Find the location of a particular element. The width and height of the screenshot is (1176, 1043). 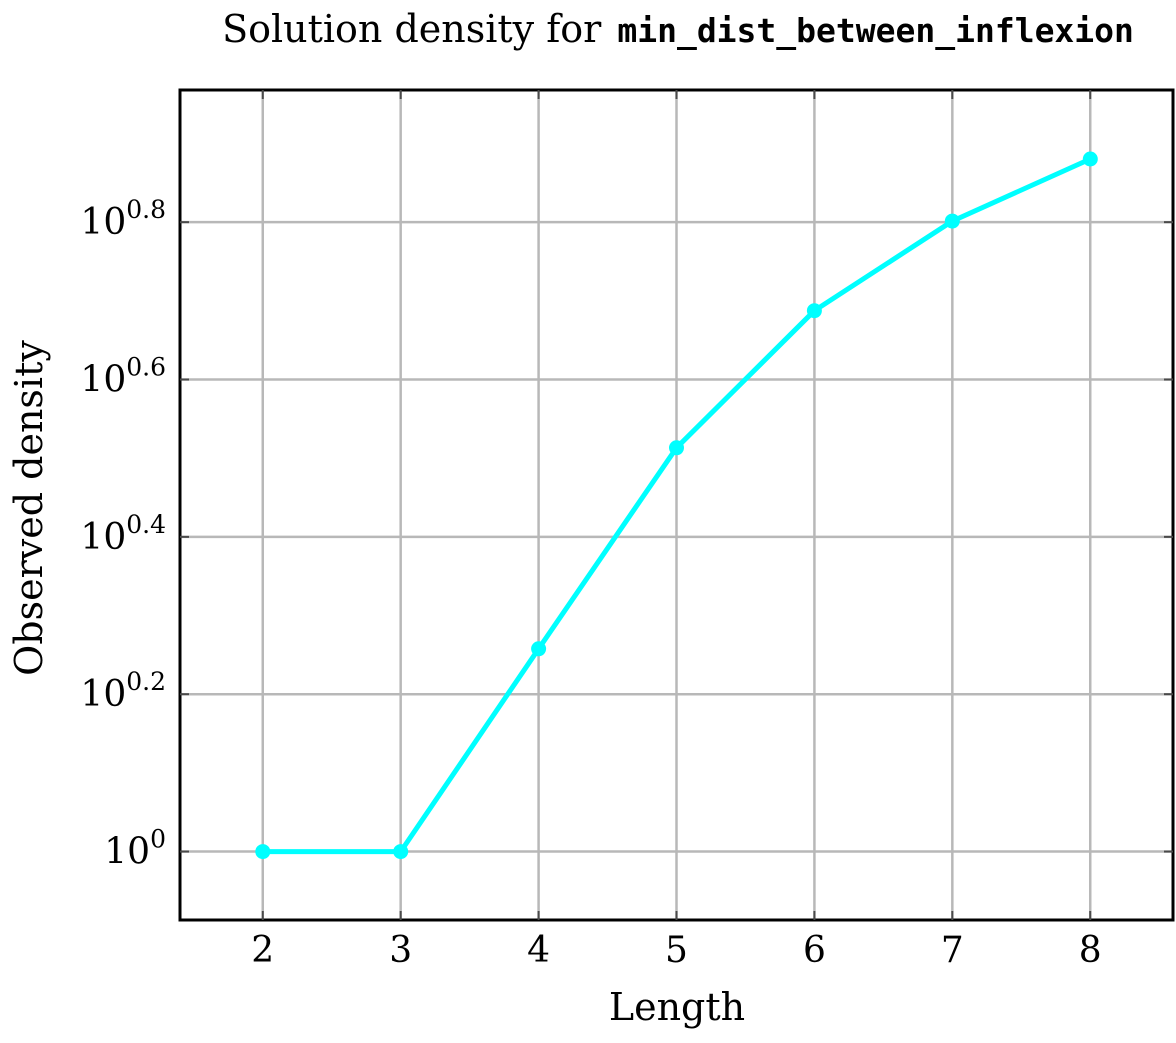

y-tick-label: 100.6 is located at coordinates (123, 377).